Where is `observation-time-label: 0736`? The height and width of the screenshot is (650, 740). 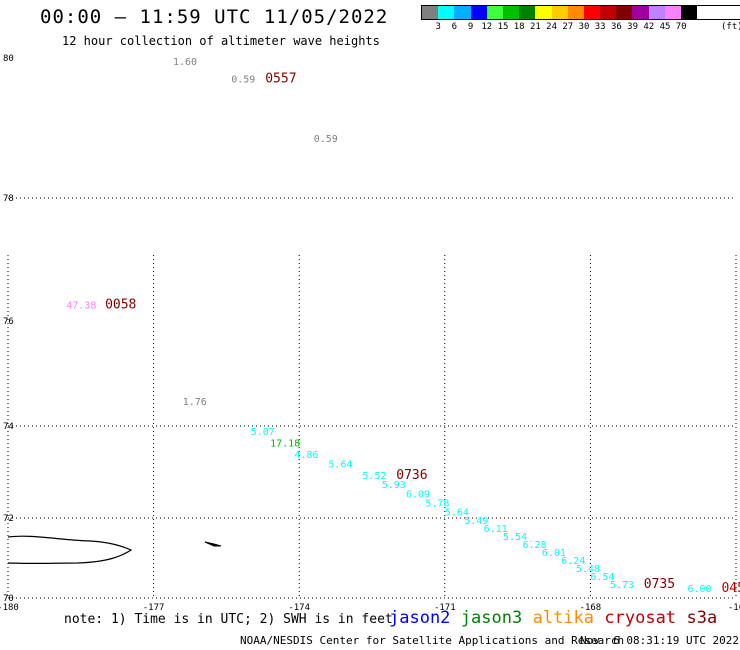
observation-time-label: 0736 is located at coordinates (411, 475).